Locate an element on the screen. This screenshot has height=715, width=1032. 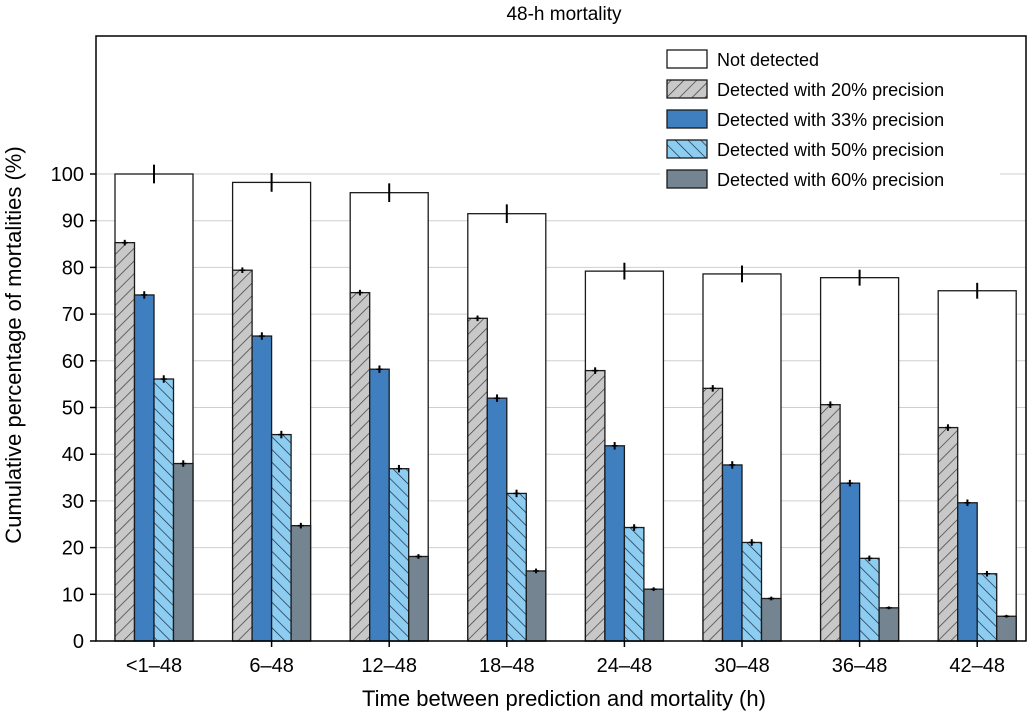
legend-label: Not detected is located at coordinates (768, 60).